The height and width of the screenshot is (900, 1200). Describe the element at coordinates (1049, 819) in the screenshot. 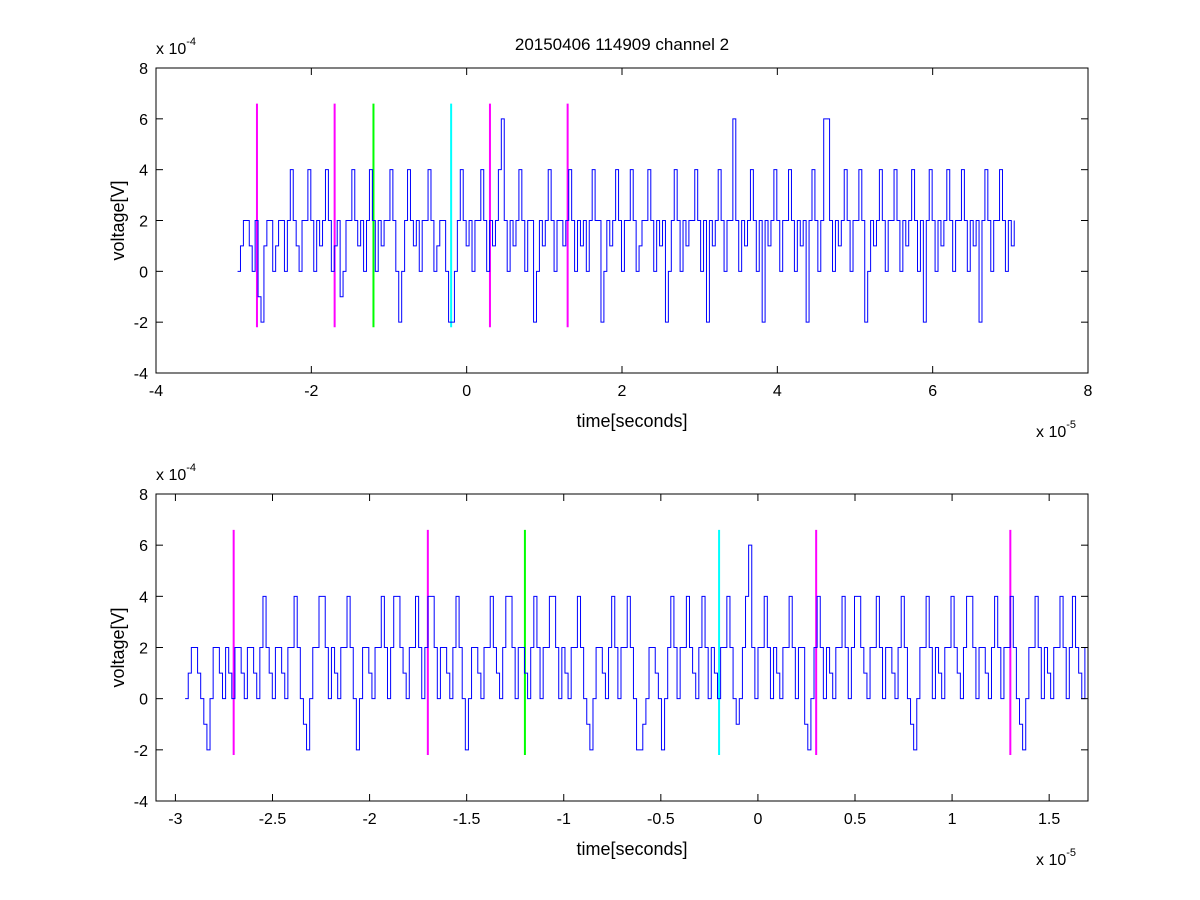

I see `x-tick-label: 1.5` at that location.